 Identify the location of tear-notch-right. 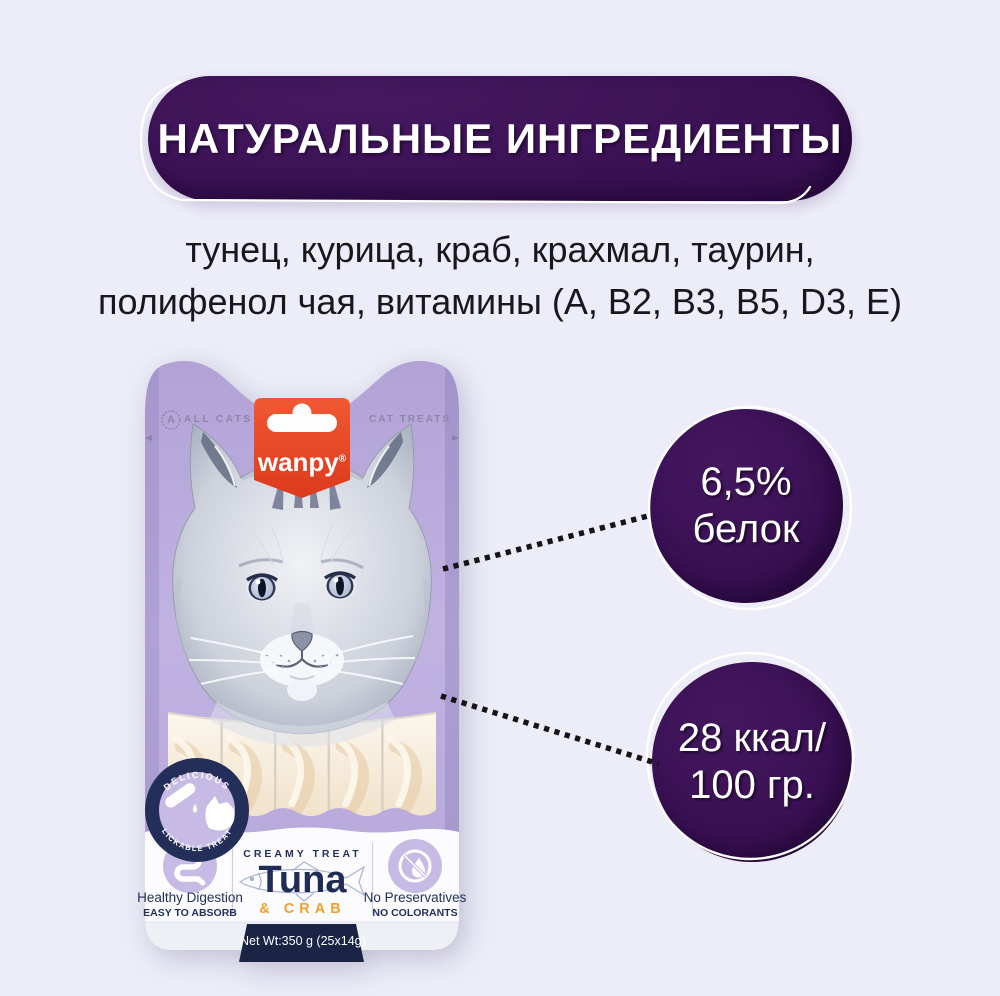
(455, 438).